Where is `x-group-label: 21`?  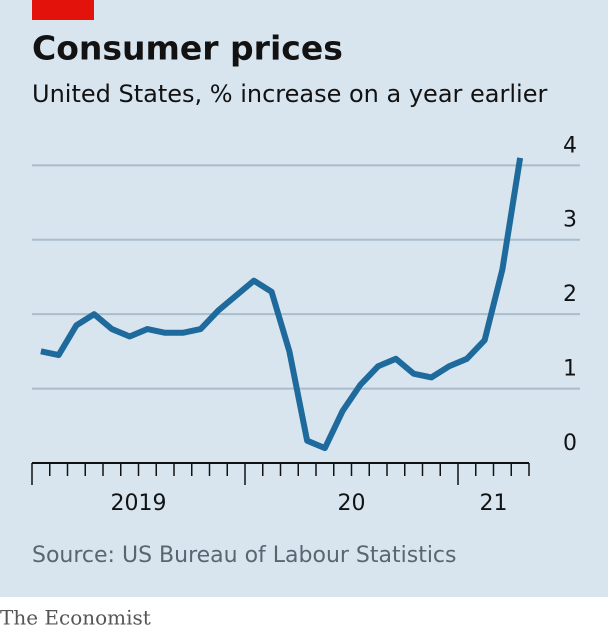
x-group-label: 21 is located at coordinates (494, 503).